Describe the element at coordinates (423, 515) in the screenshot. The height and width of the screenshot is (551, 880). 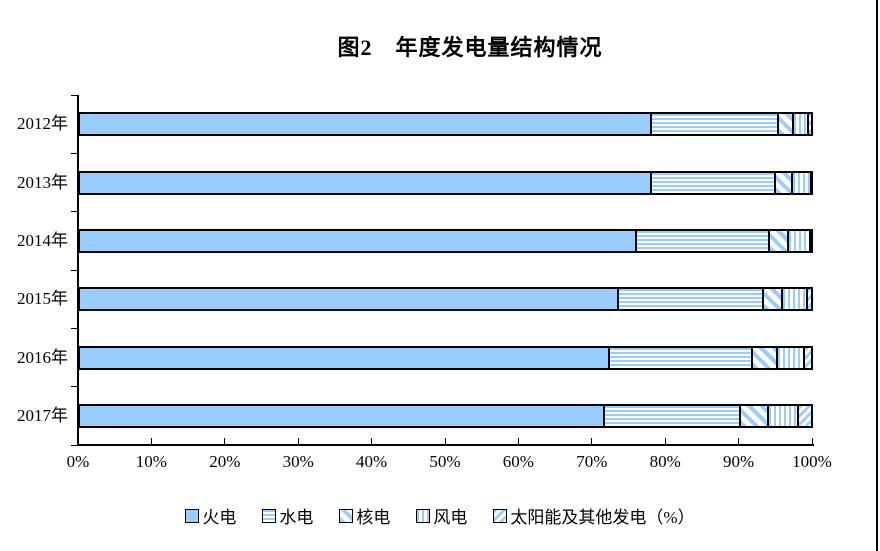
I see `legend-swatch-vertical-stripes` at that location.